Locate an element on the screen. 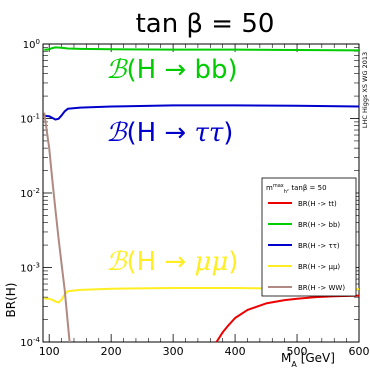  chart-title: tan β = 50 is located at coordinates (205, 24).